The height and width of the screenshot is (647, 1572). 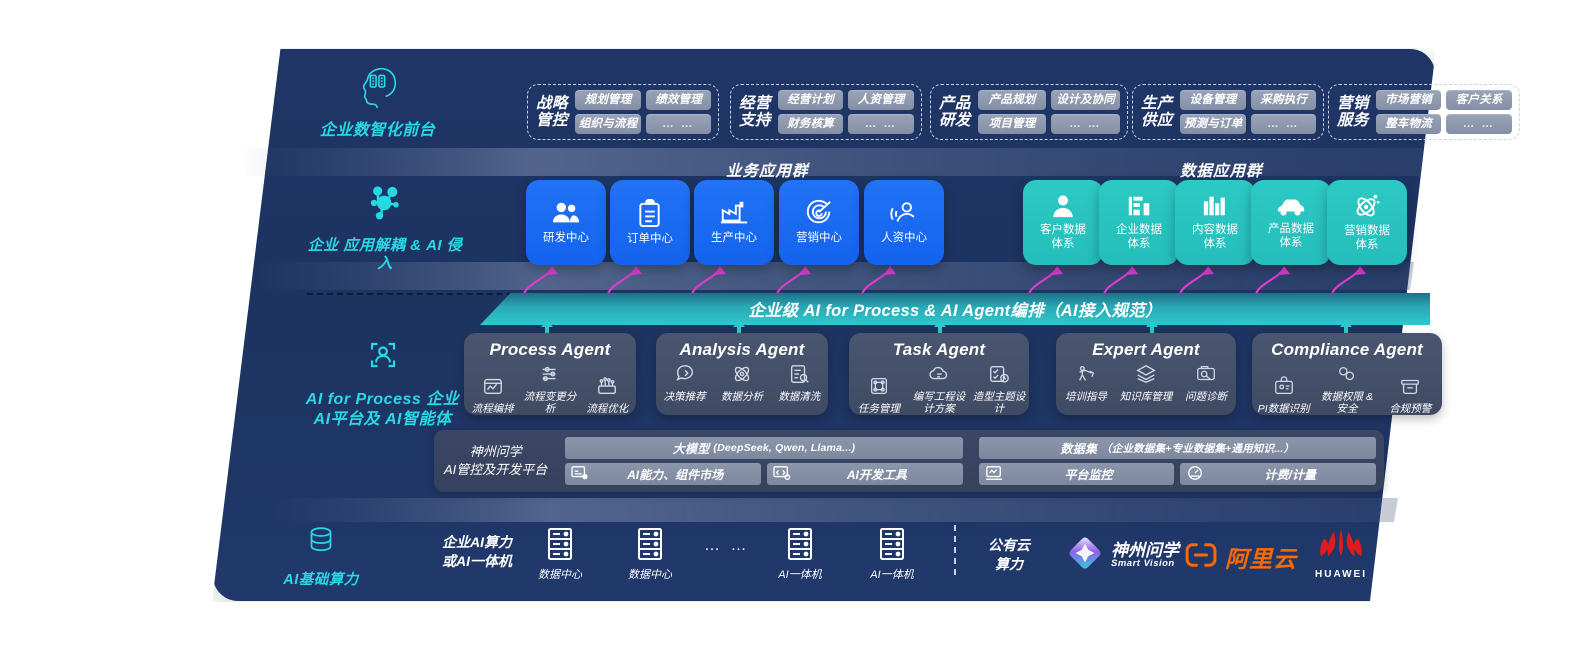 I want to click on agent-capability: 数据清洗, so click(x=799, y=383).